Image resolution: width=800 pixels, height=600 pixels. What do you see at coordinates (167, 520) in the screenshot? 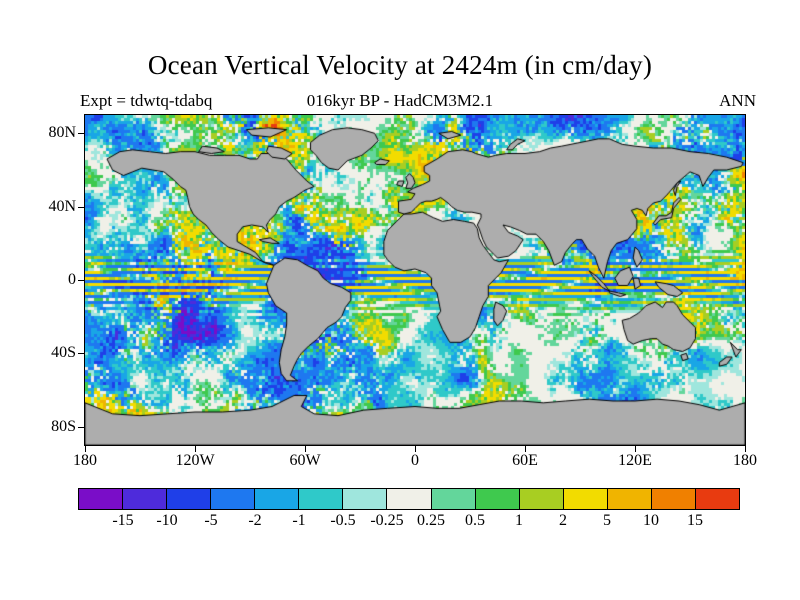
I see `colorbar-tick-label: -10` at bounding box center [167, 520].